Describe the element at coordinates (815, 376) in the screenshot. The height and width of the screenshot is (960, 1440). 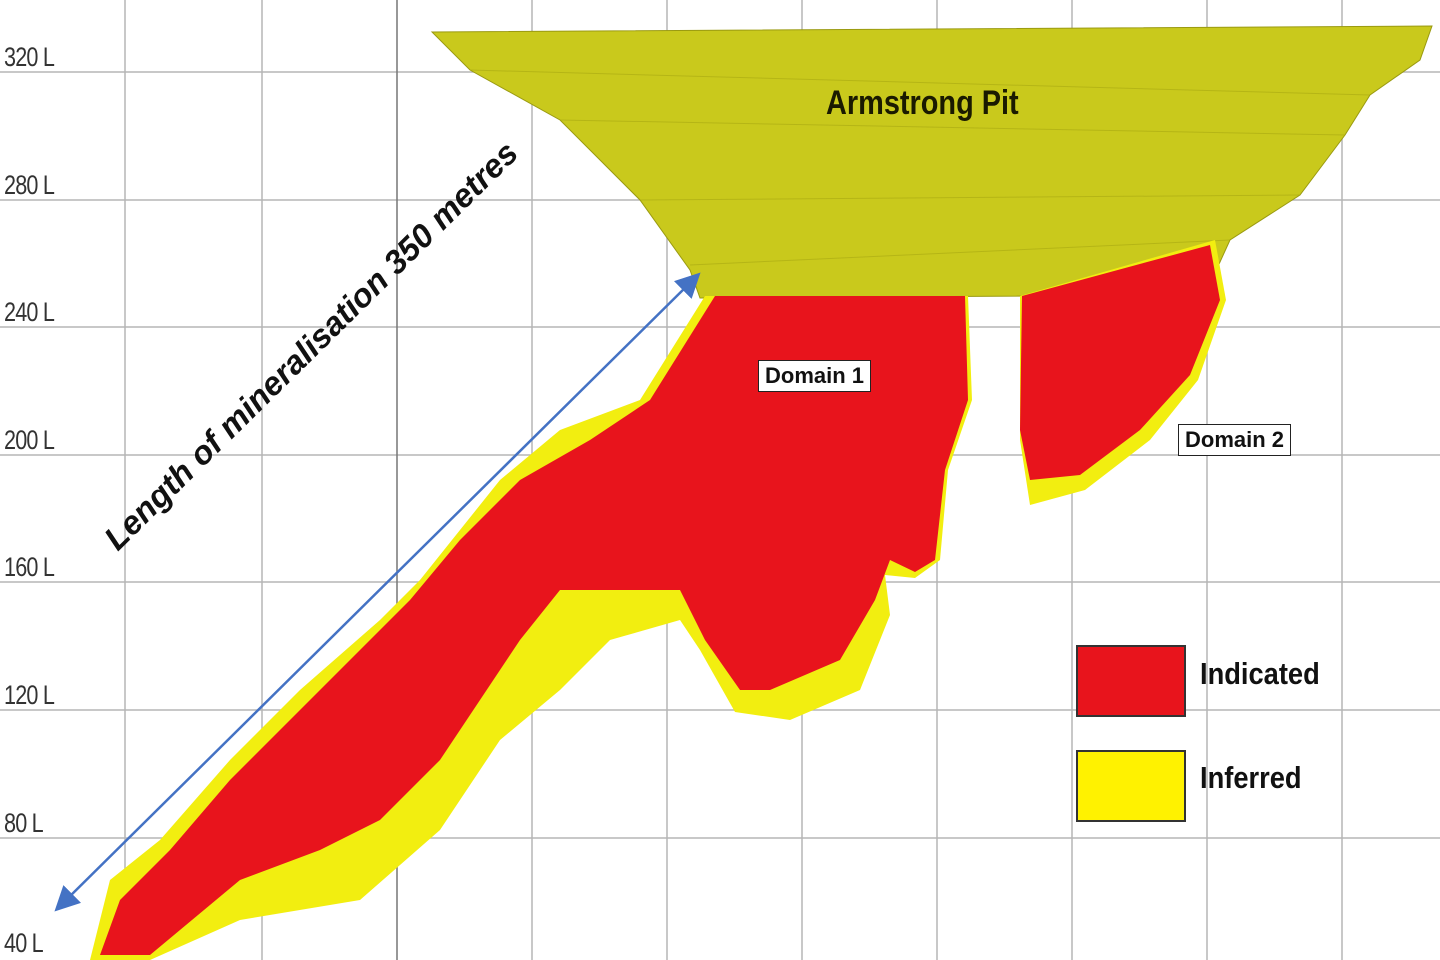
I see `domain-1-label: Domain 1` at that location.